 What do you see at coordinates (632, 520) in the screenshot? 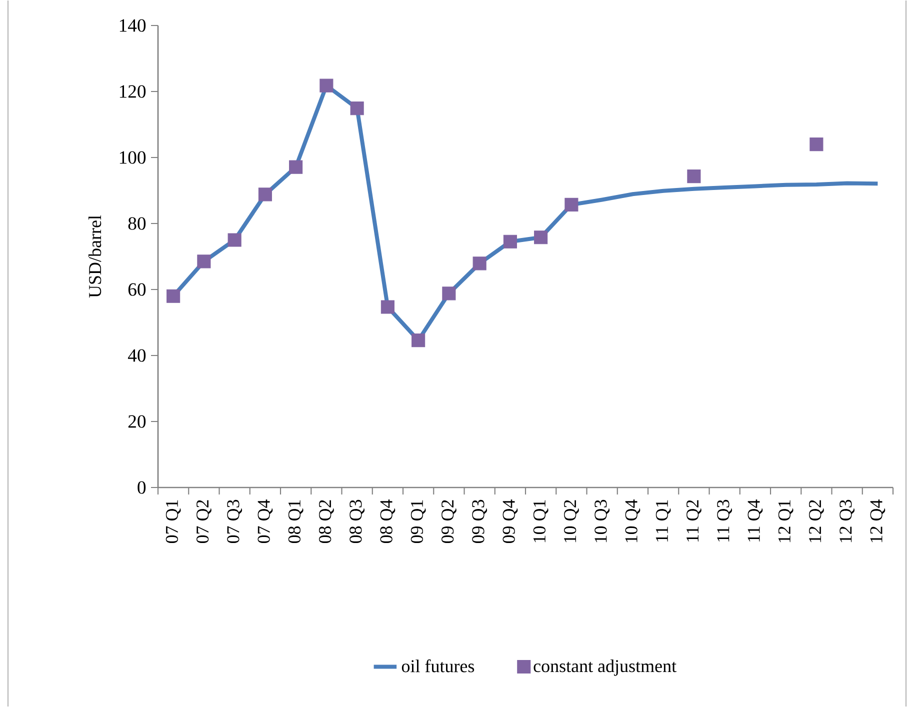
I see `x-tick-label: 10 Q4` at bounding box center [632, 520].